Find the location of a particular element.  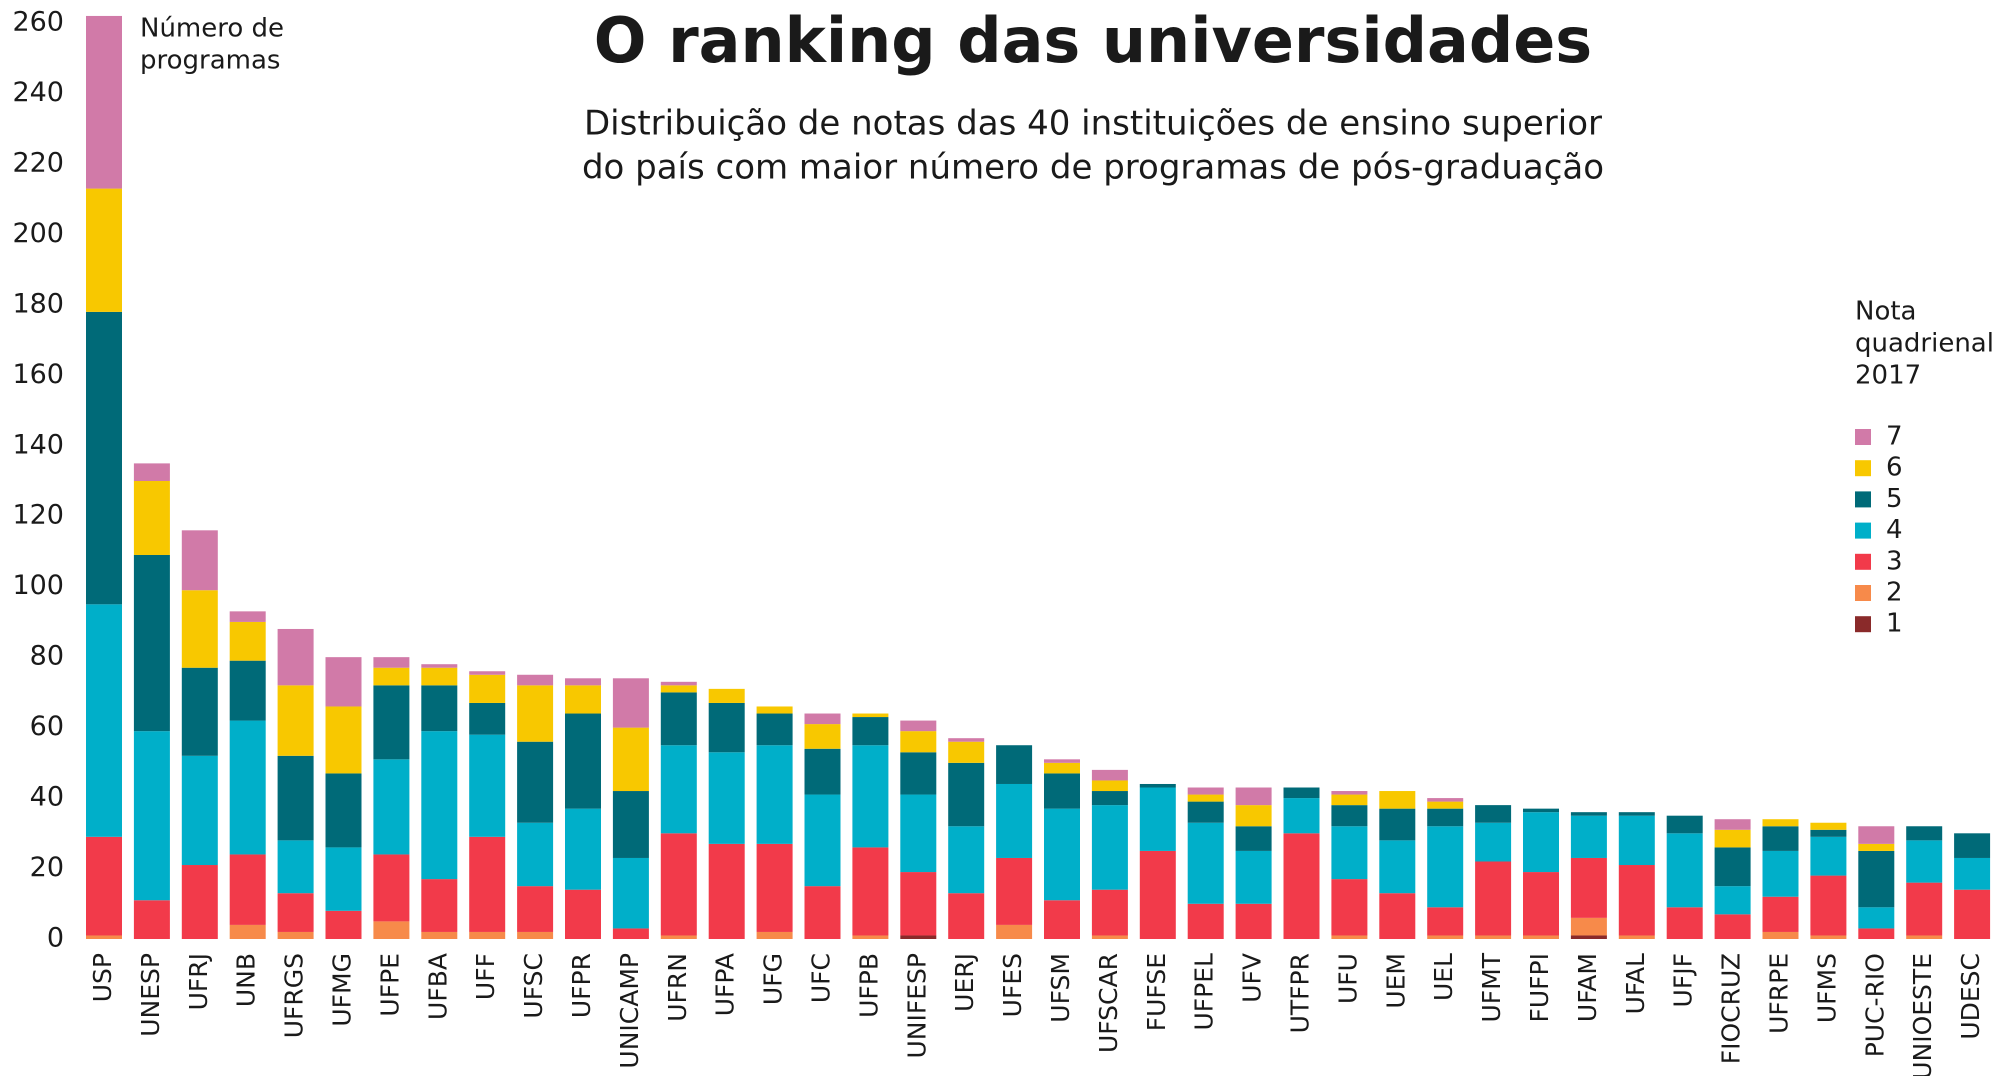

x-tick-label: UFAM is located at coordinates (1587, 987).